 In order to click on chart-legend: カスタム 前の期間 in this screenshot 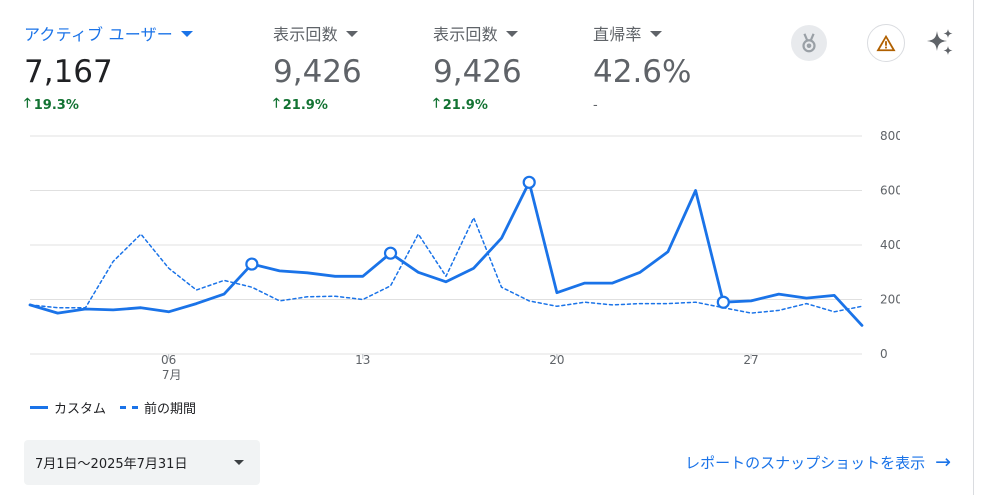, I will do `click(113, 407)`.